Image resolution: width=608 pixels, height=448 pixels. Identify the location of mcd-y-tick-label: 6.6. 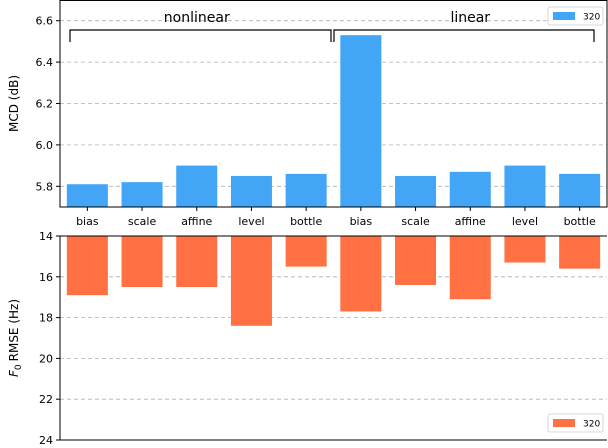
(45, 21).